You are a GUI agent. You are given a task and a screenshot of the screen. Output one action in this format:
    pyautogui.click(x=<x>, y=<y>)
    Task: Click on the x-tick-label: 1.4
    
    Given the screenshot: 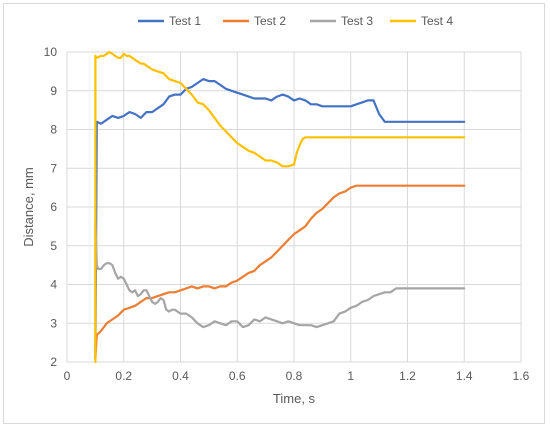 What is the action you would take?
    pyautogui.click(x=464, y=376)
    